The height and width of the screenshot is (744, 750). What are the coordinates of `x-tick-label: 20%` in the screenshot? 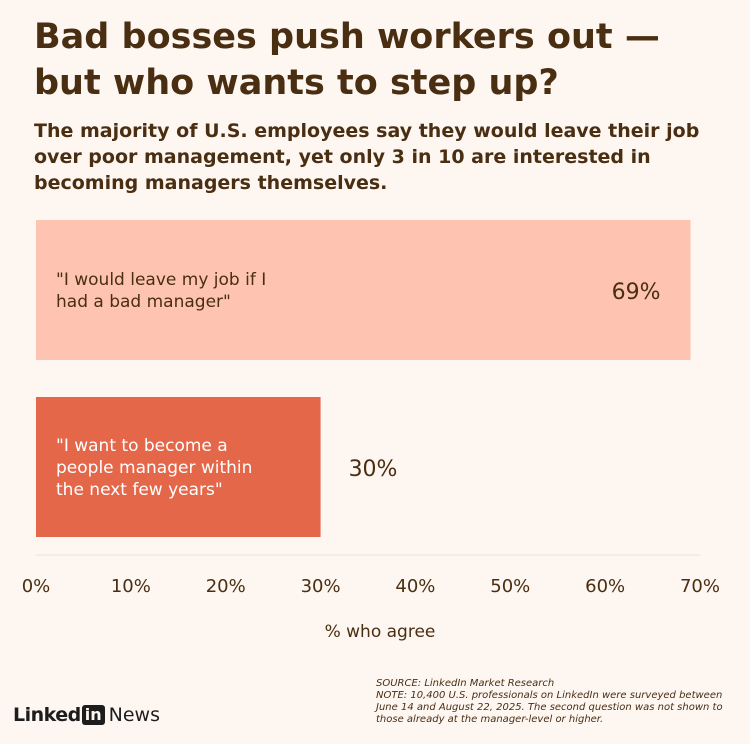 It's located at (226, 586).